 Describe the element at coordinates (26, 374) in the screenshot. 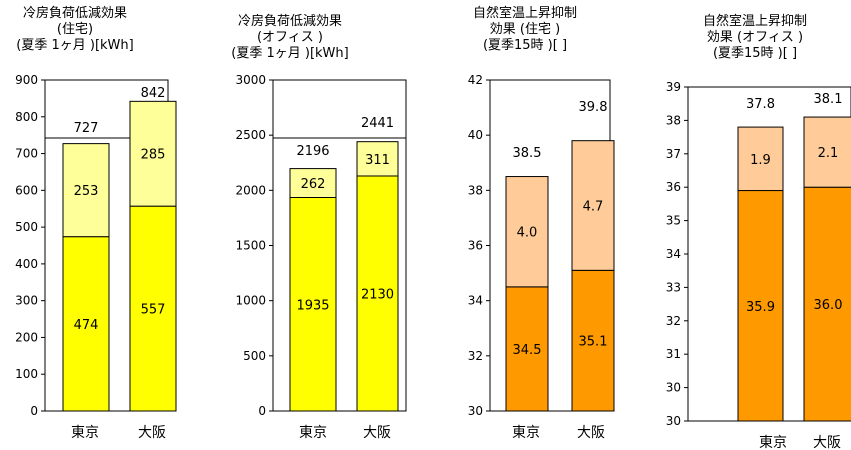

I see `y-tick-label: 100` at that location.